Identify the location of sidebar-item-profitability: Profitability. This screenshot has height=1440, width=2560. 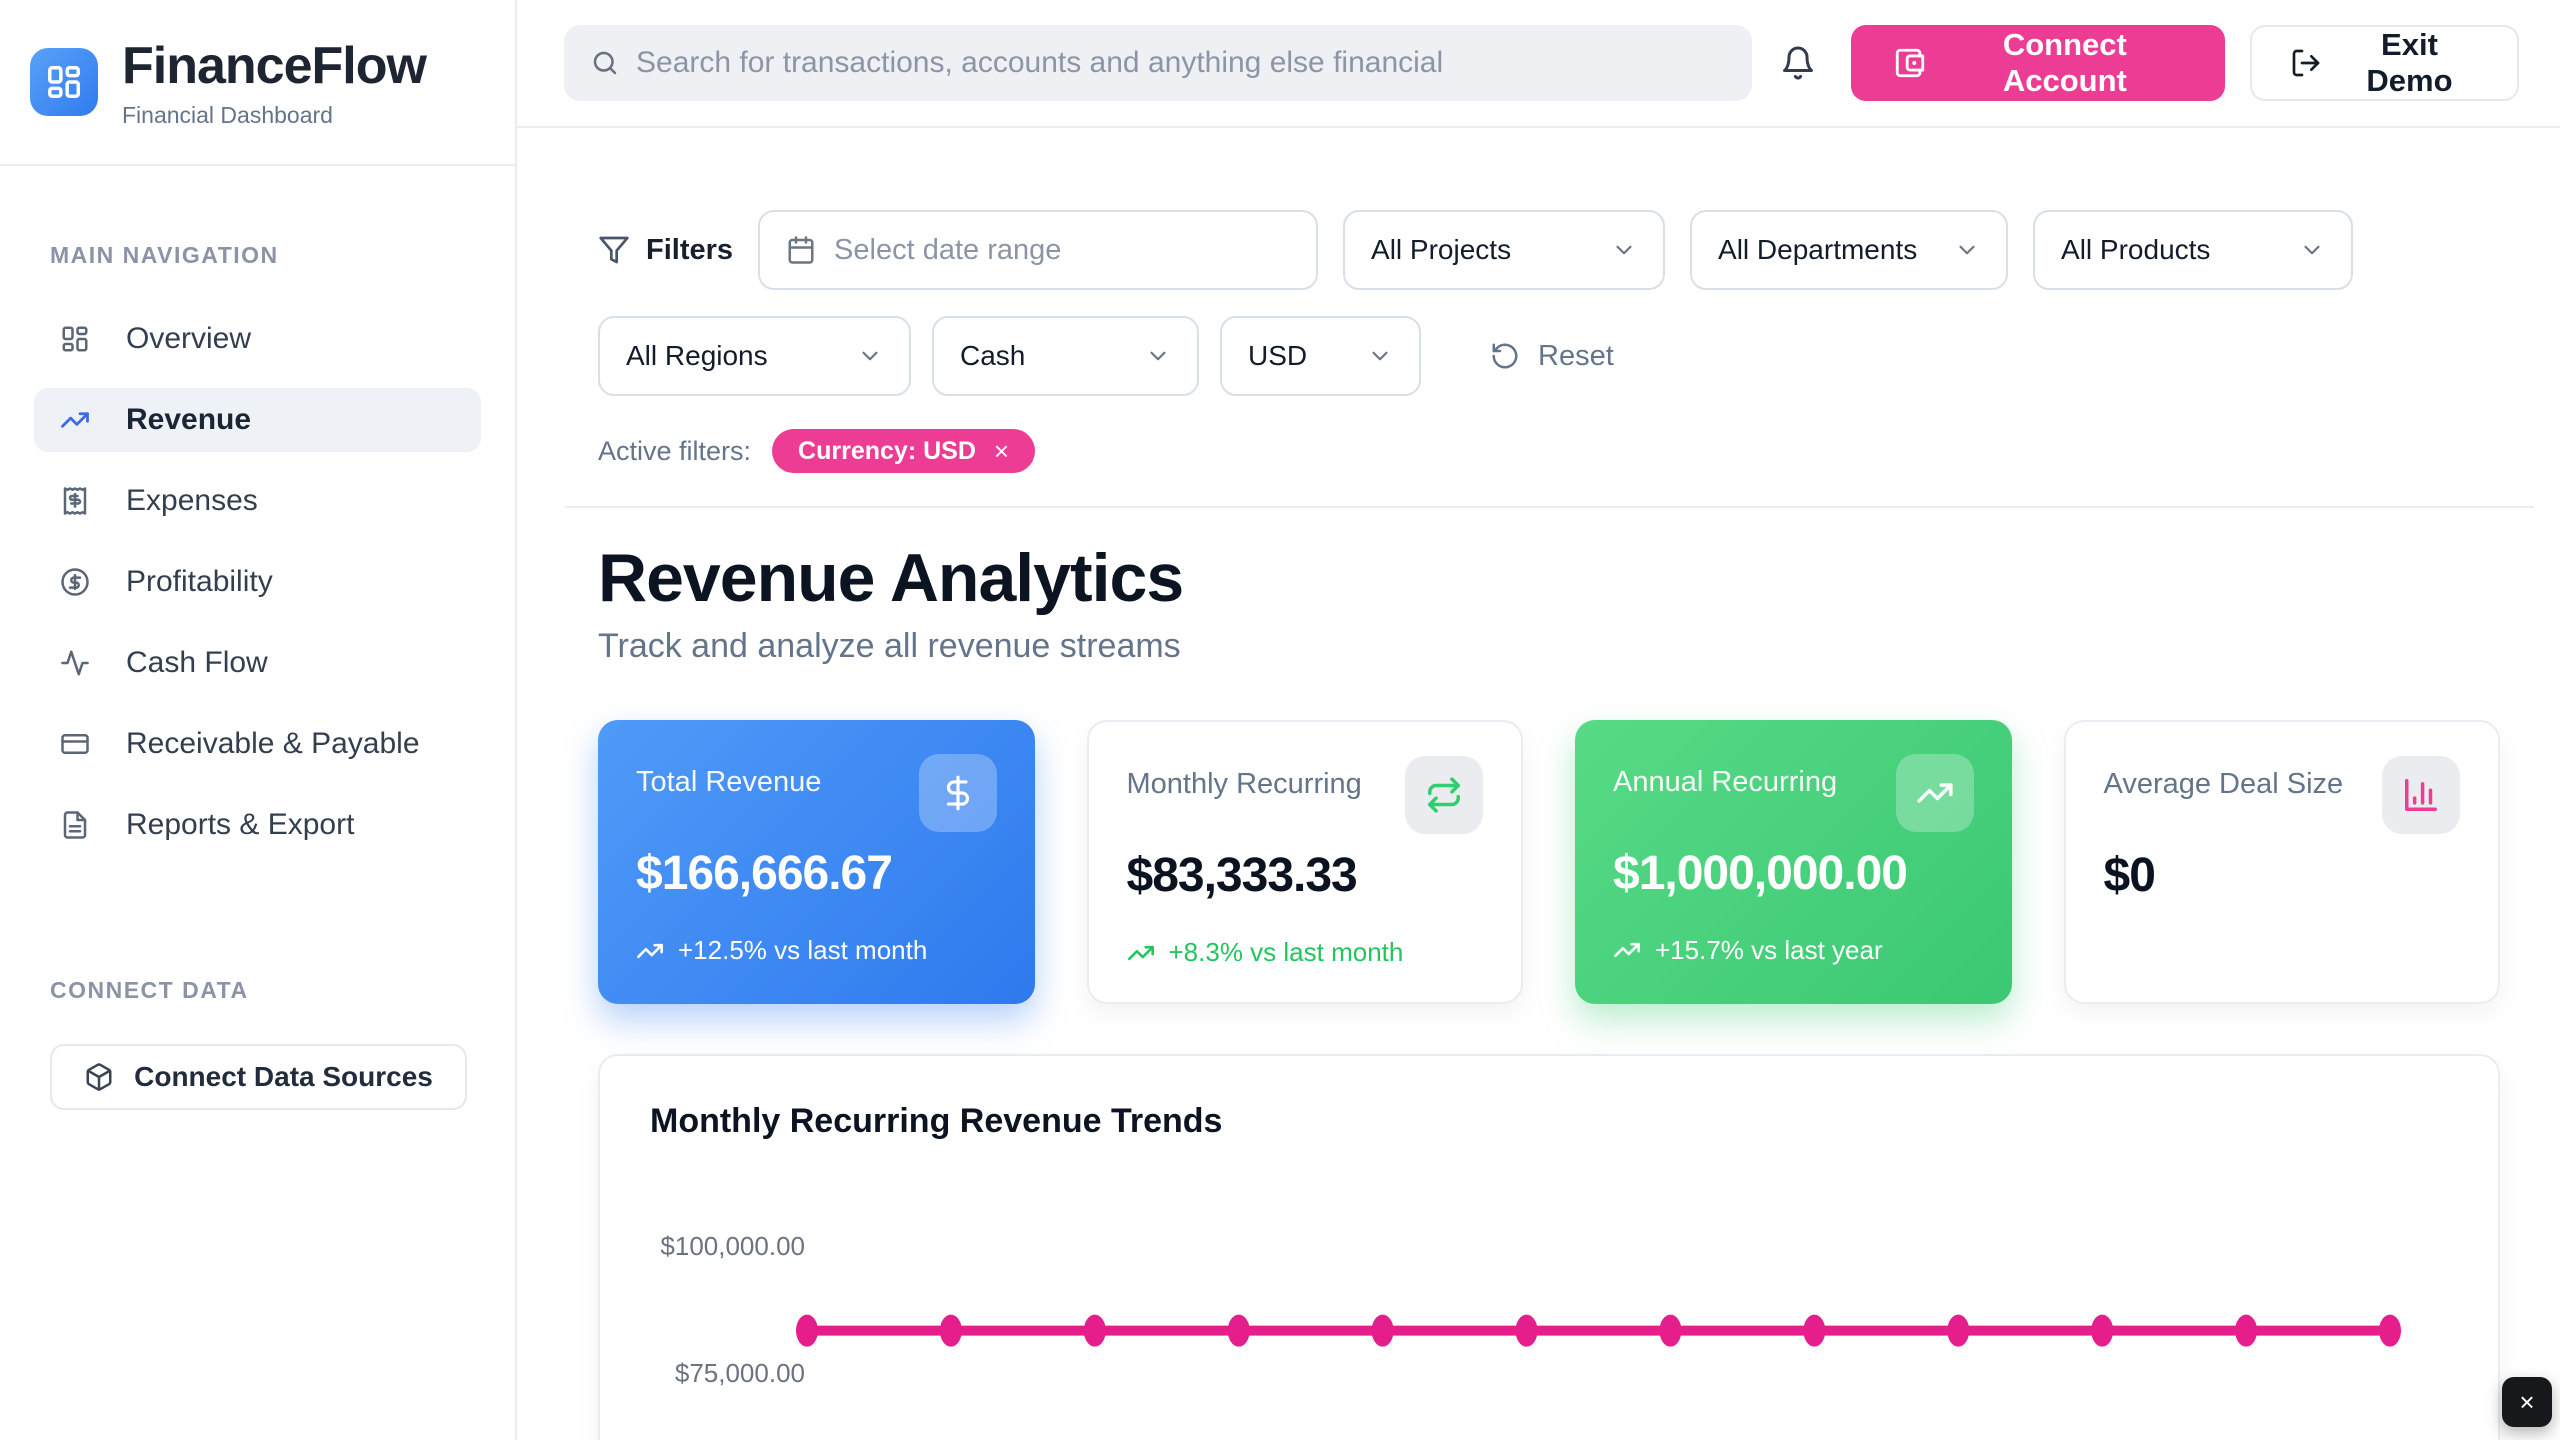
(257, 582).